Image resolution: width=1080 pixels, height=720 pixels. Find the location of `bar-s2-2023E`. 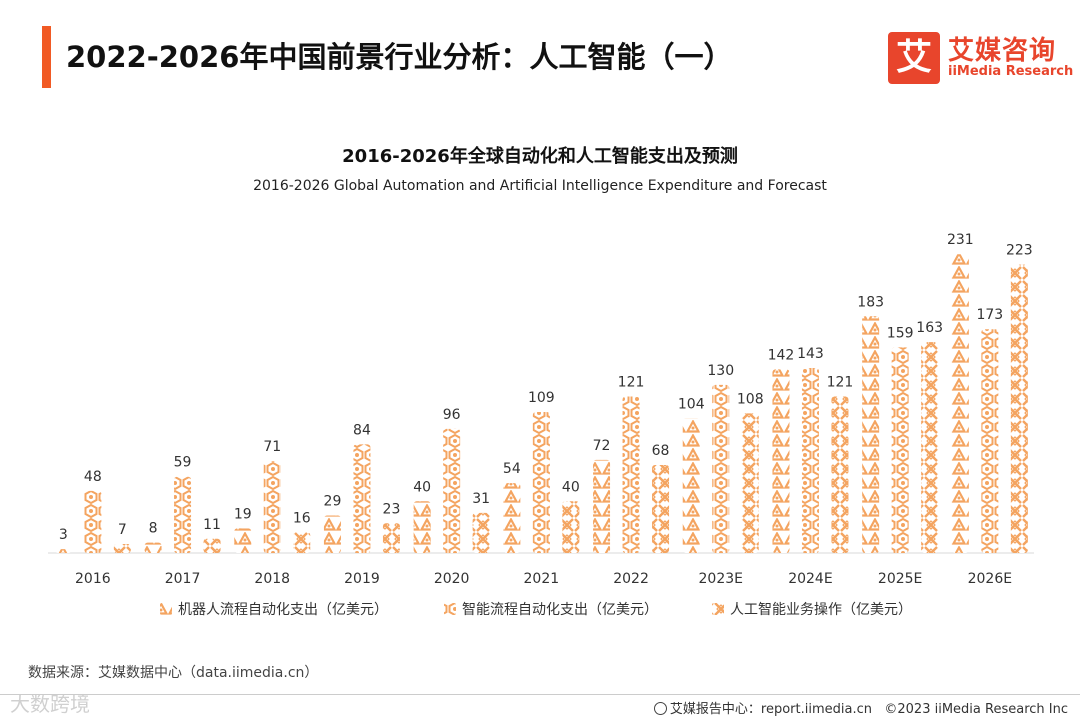

bar-s2-2023E is located at coordinates (721, 468).